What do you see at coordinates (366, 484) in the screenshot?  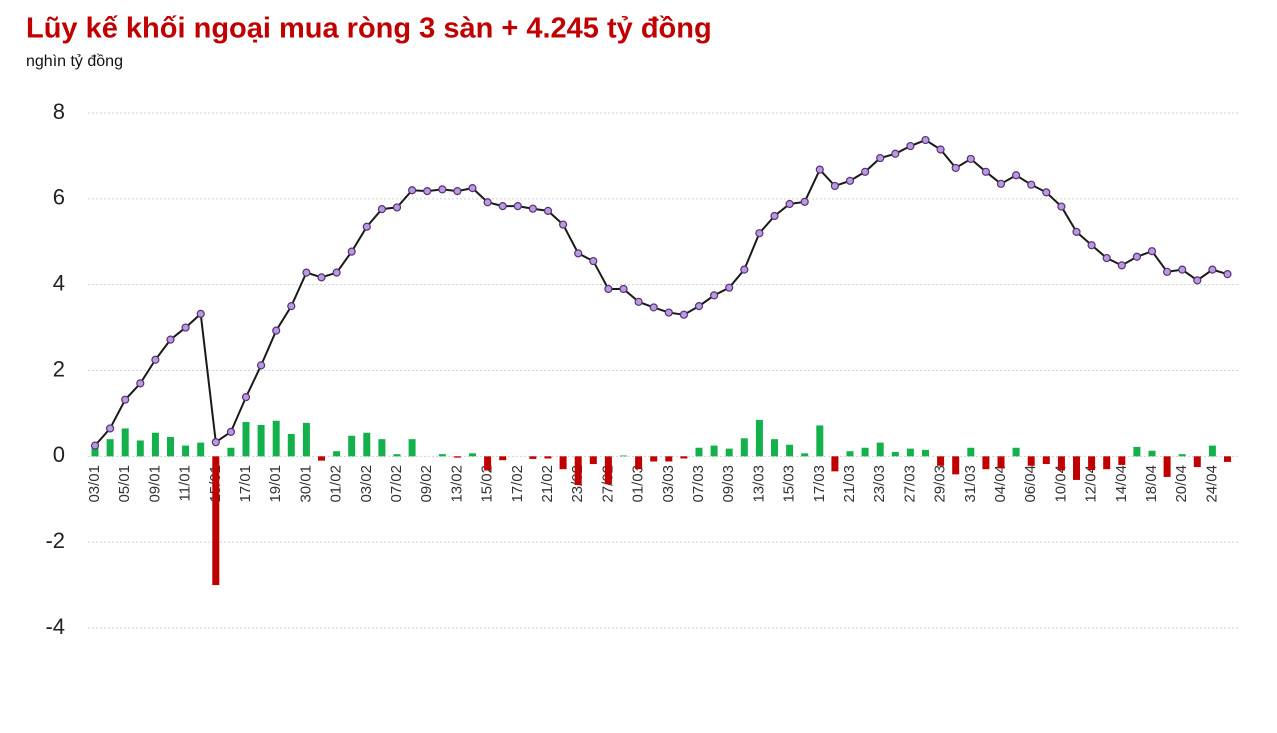 I see `x-tick-label: 03/02` at bounding box center [366, 484].